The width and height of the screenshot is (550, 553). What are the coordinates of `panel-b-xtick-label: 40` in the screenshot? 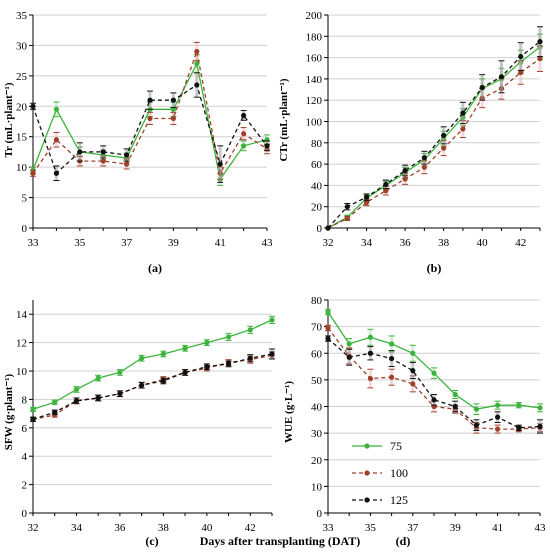 It's located at (483, 243).